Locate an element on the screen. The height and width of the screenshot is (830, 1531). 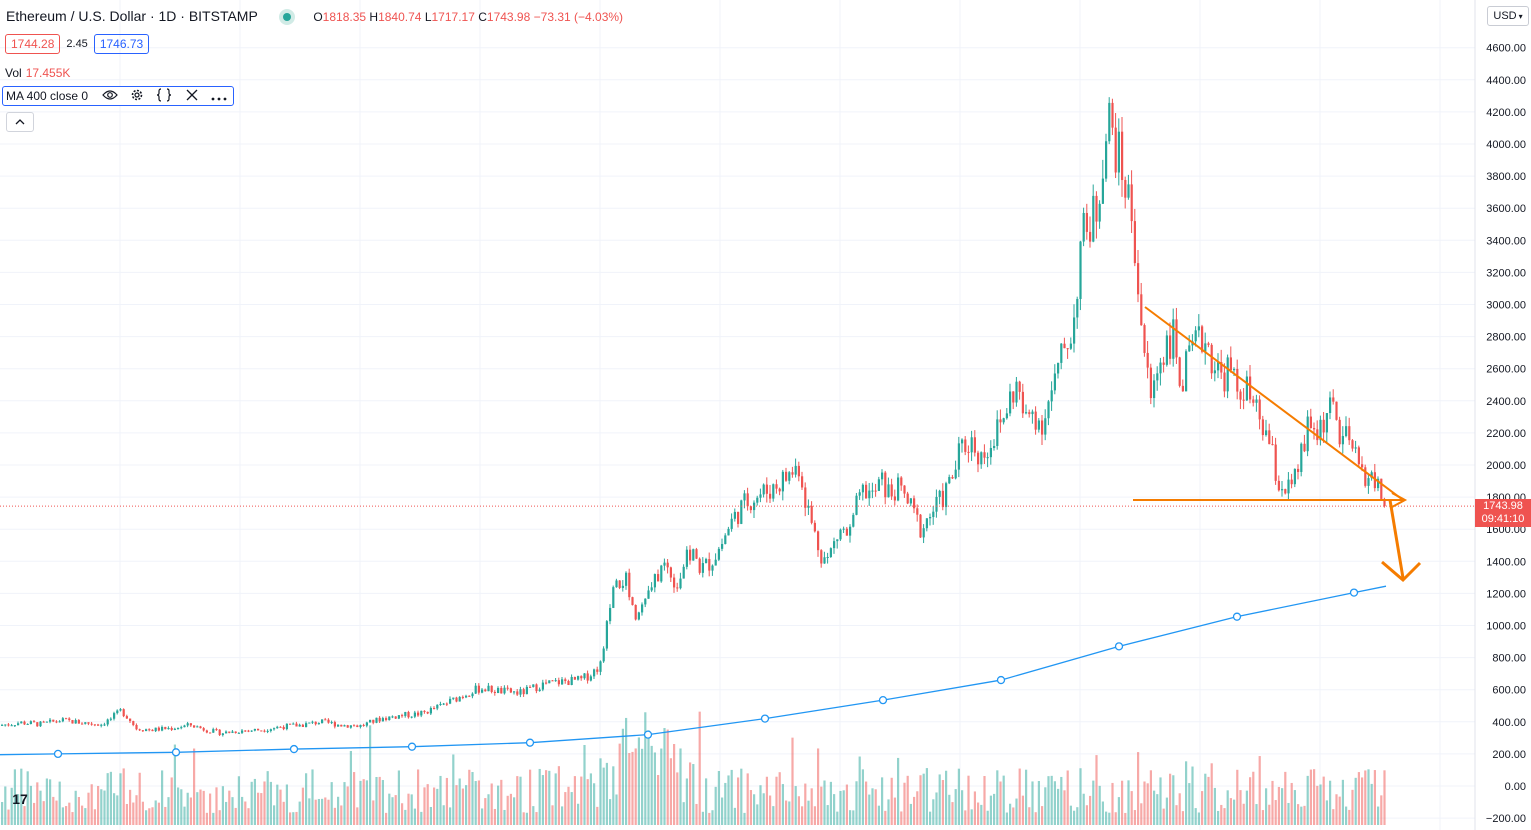
high-label: H is located at coordinates (374, 17).